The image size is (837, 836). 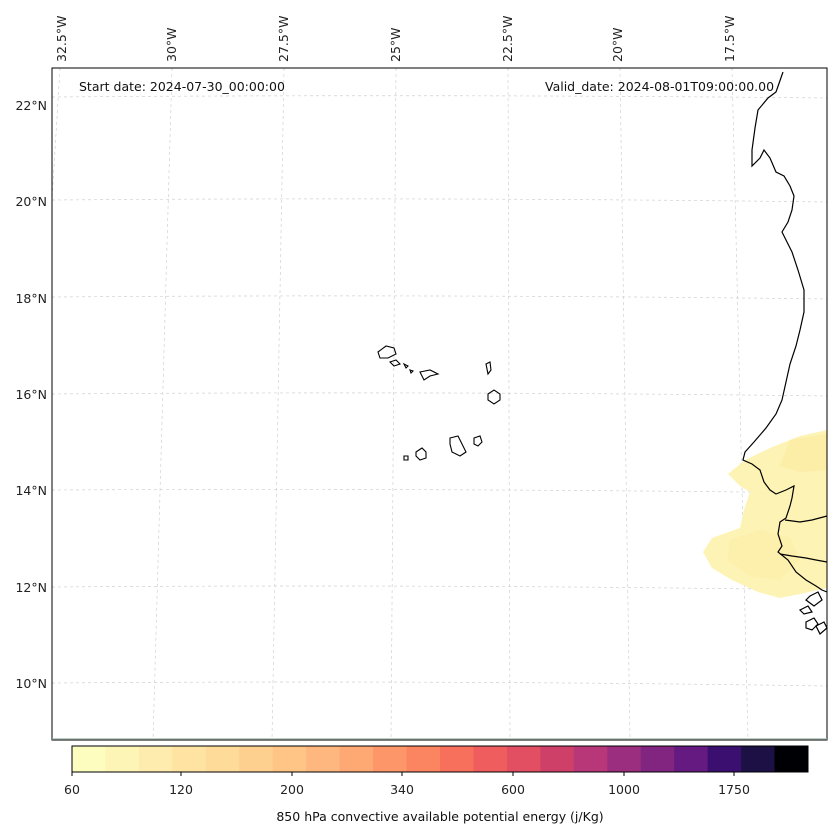 I want to click on lon-label-27-5w: 27.5°W, so click(x=283, y=38).